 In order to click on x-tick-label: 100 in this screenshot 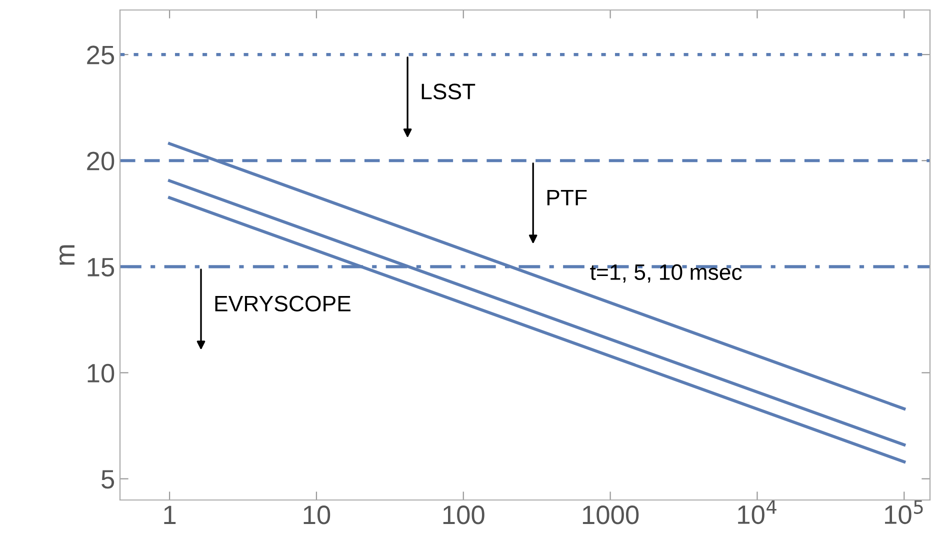, I will do `click(463, 515)`.